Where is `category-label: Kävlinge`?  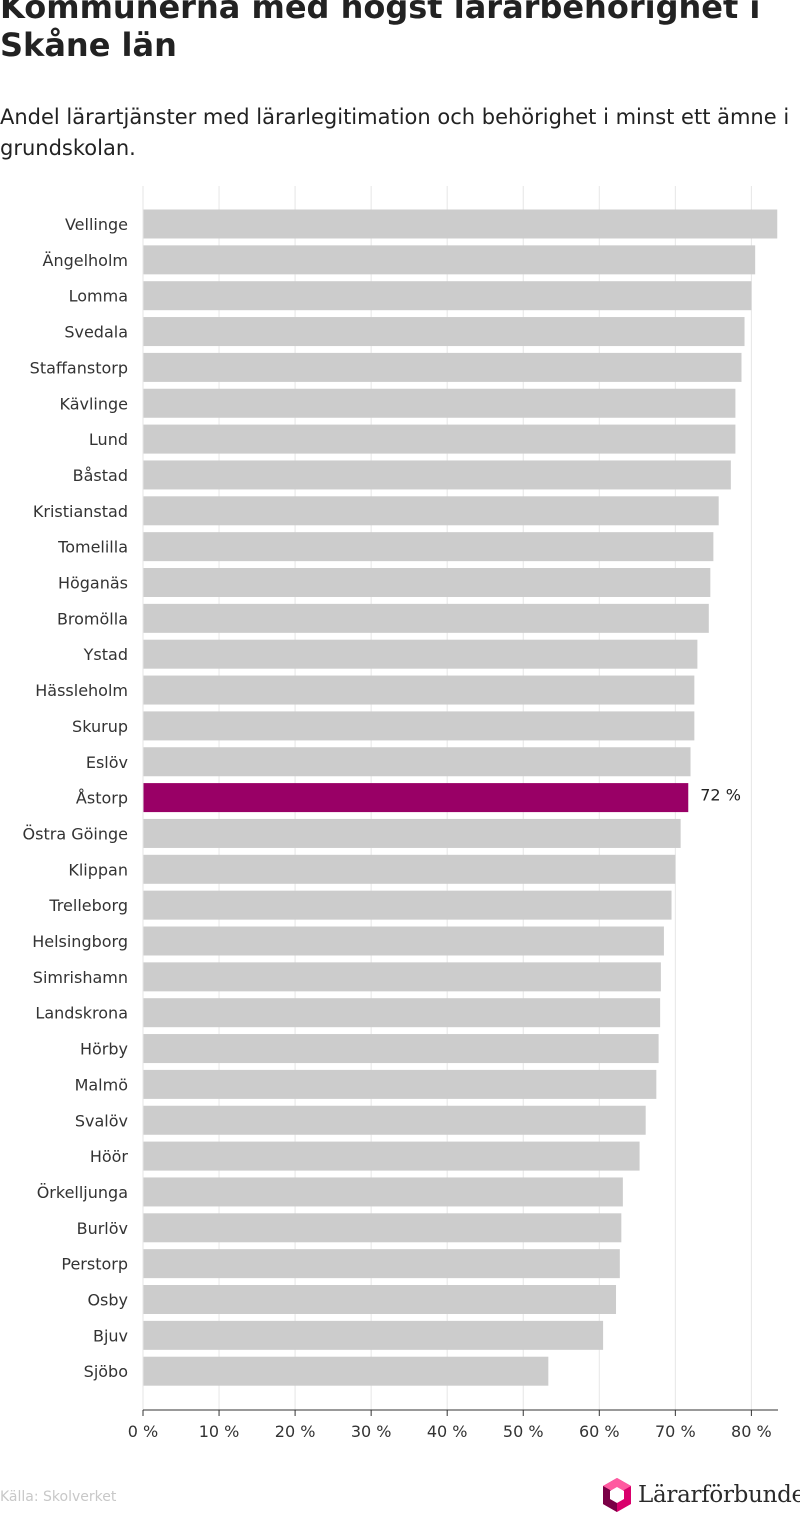 category-label: Kävlinge is located at coordinates (93, 403).